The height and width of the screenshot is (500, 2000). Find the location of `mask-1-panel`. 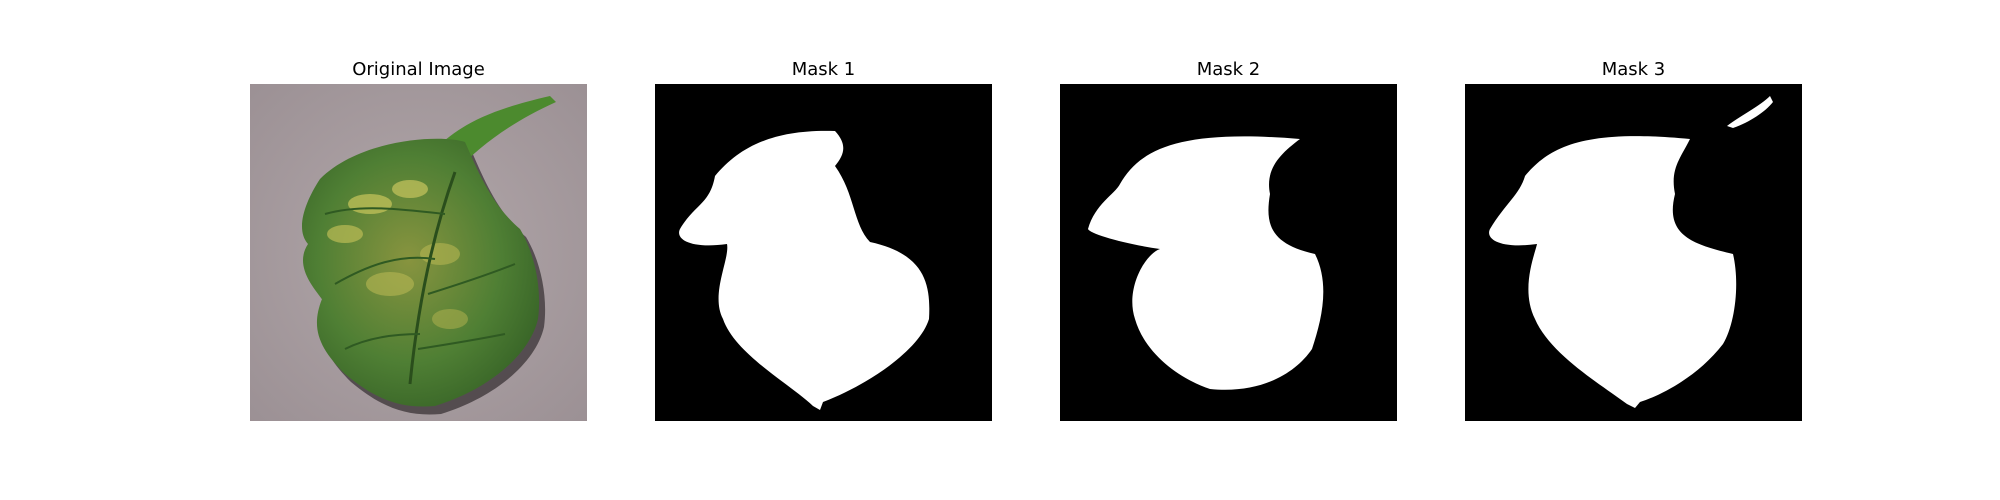

mask-1-panel is located at coordinates (823, 252).